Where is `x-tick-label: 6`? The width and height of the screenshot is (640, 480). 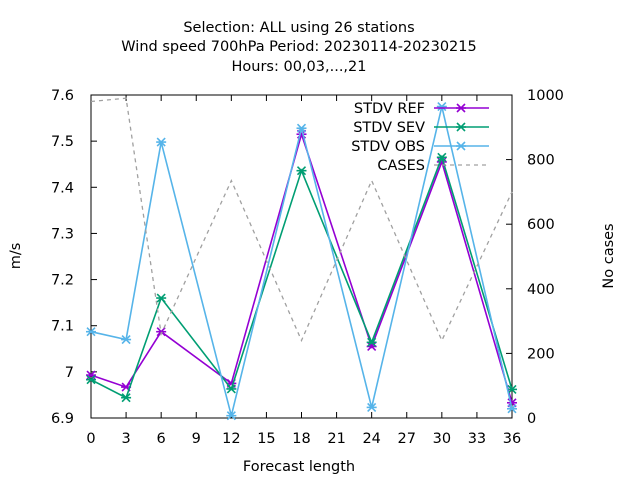 x-tick-label: 6 is located at coordinates (161, 439).